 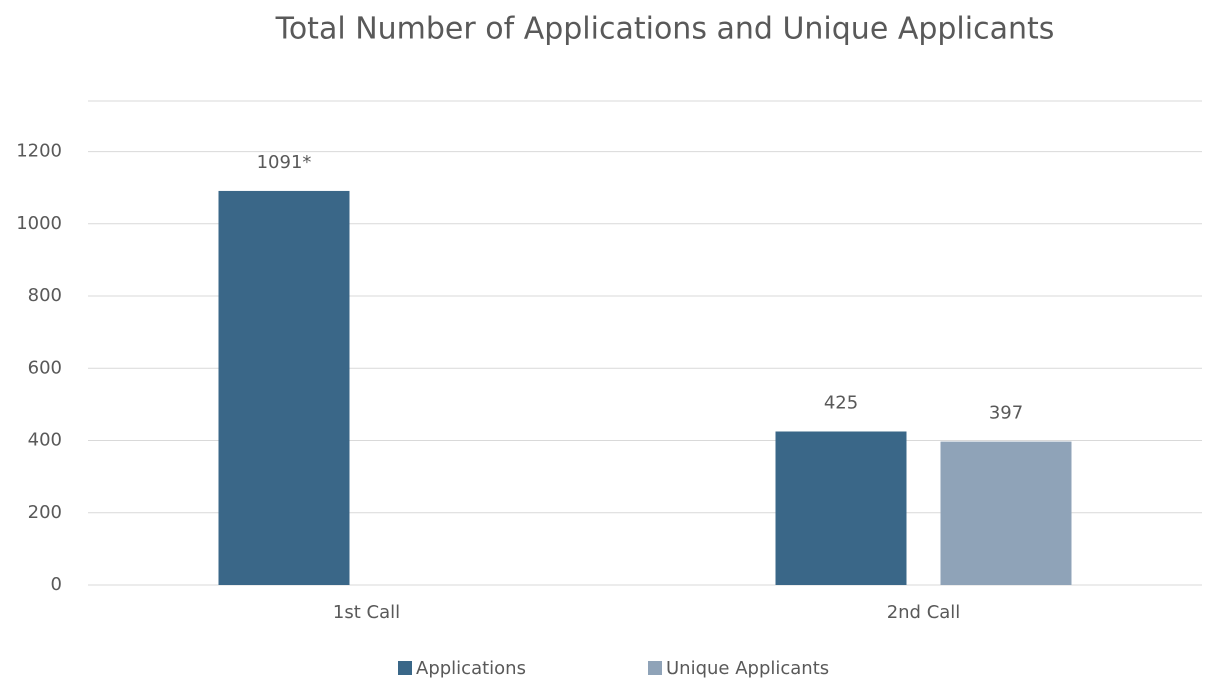 What do you see at coordinates (366, 612) in the screenshot?
I see `x-tick-label: 1st Call` at bounding box center [366, 612].